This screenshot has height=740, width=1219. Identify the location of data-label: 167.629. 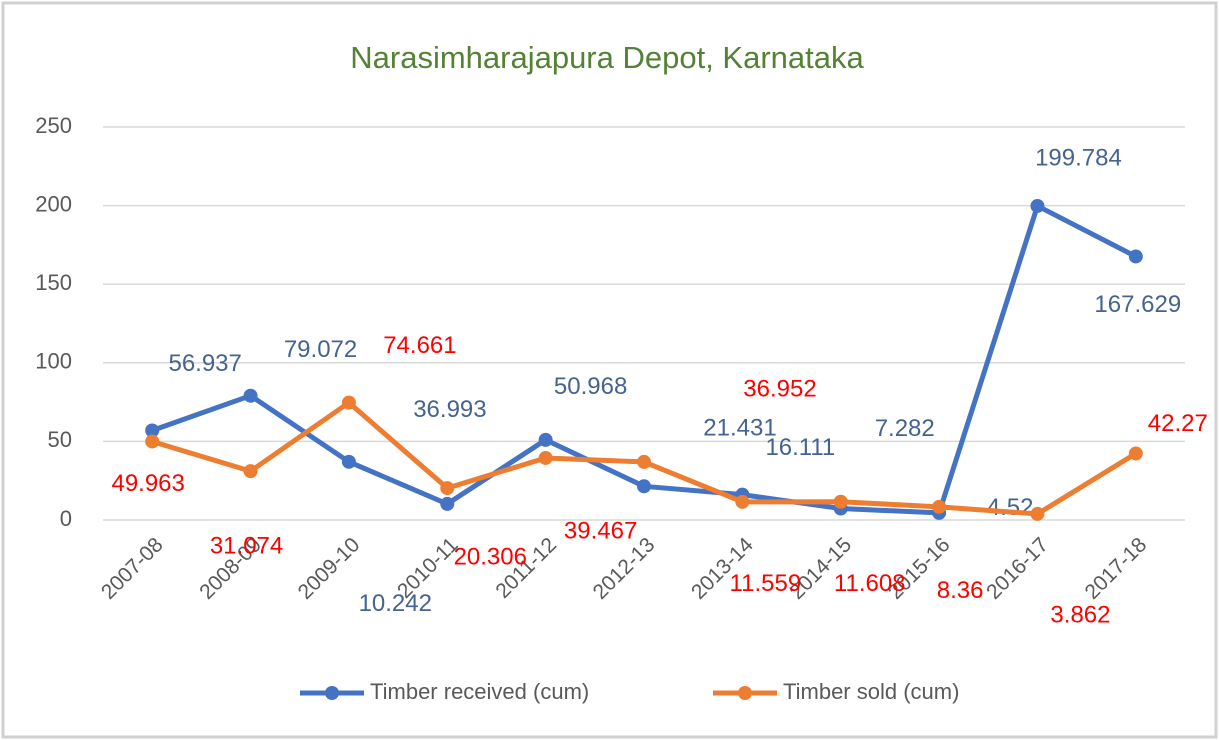
(1137, 304).